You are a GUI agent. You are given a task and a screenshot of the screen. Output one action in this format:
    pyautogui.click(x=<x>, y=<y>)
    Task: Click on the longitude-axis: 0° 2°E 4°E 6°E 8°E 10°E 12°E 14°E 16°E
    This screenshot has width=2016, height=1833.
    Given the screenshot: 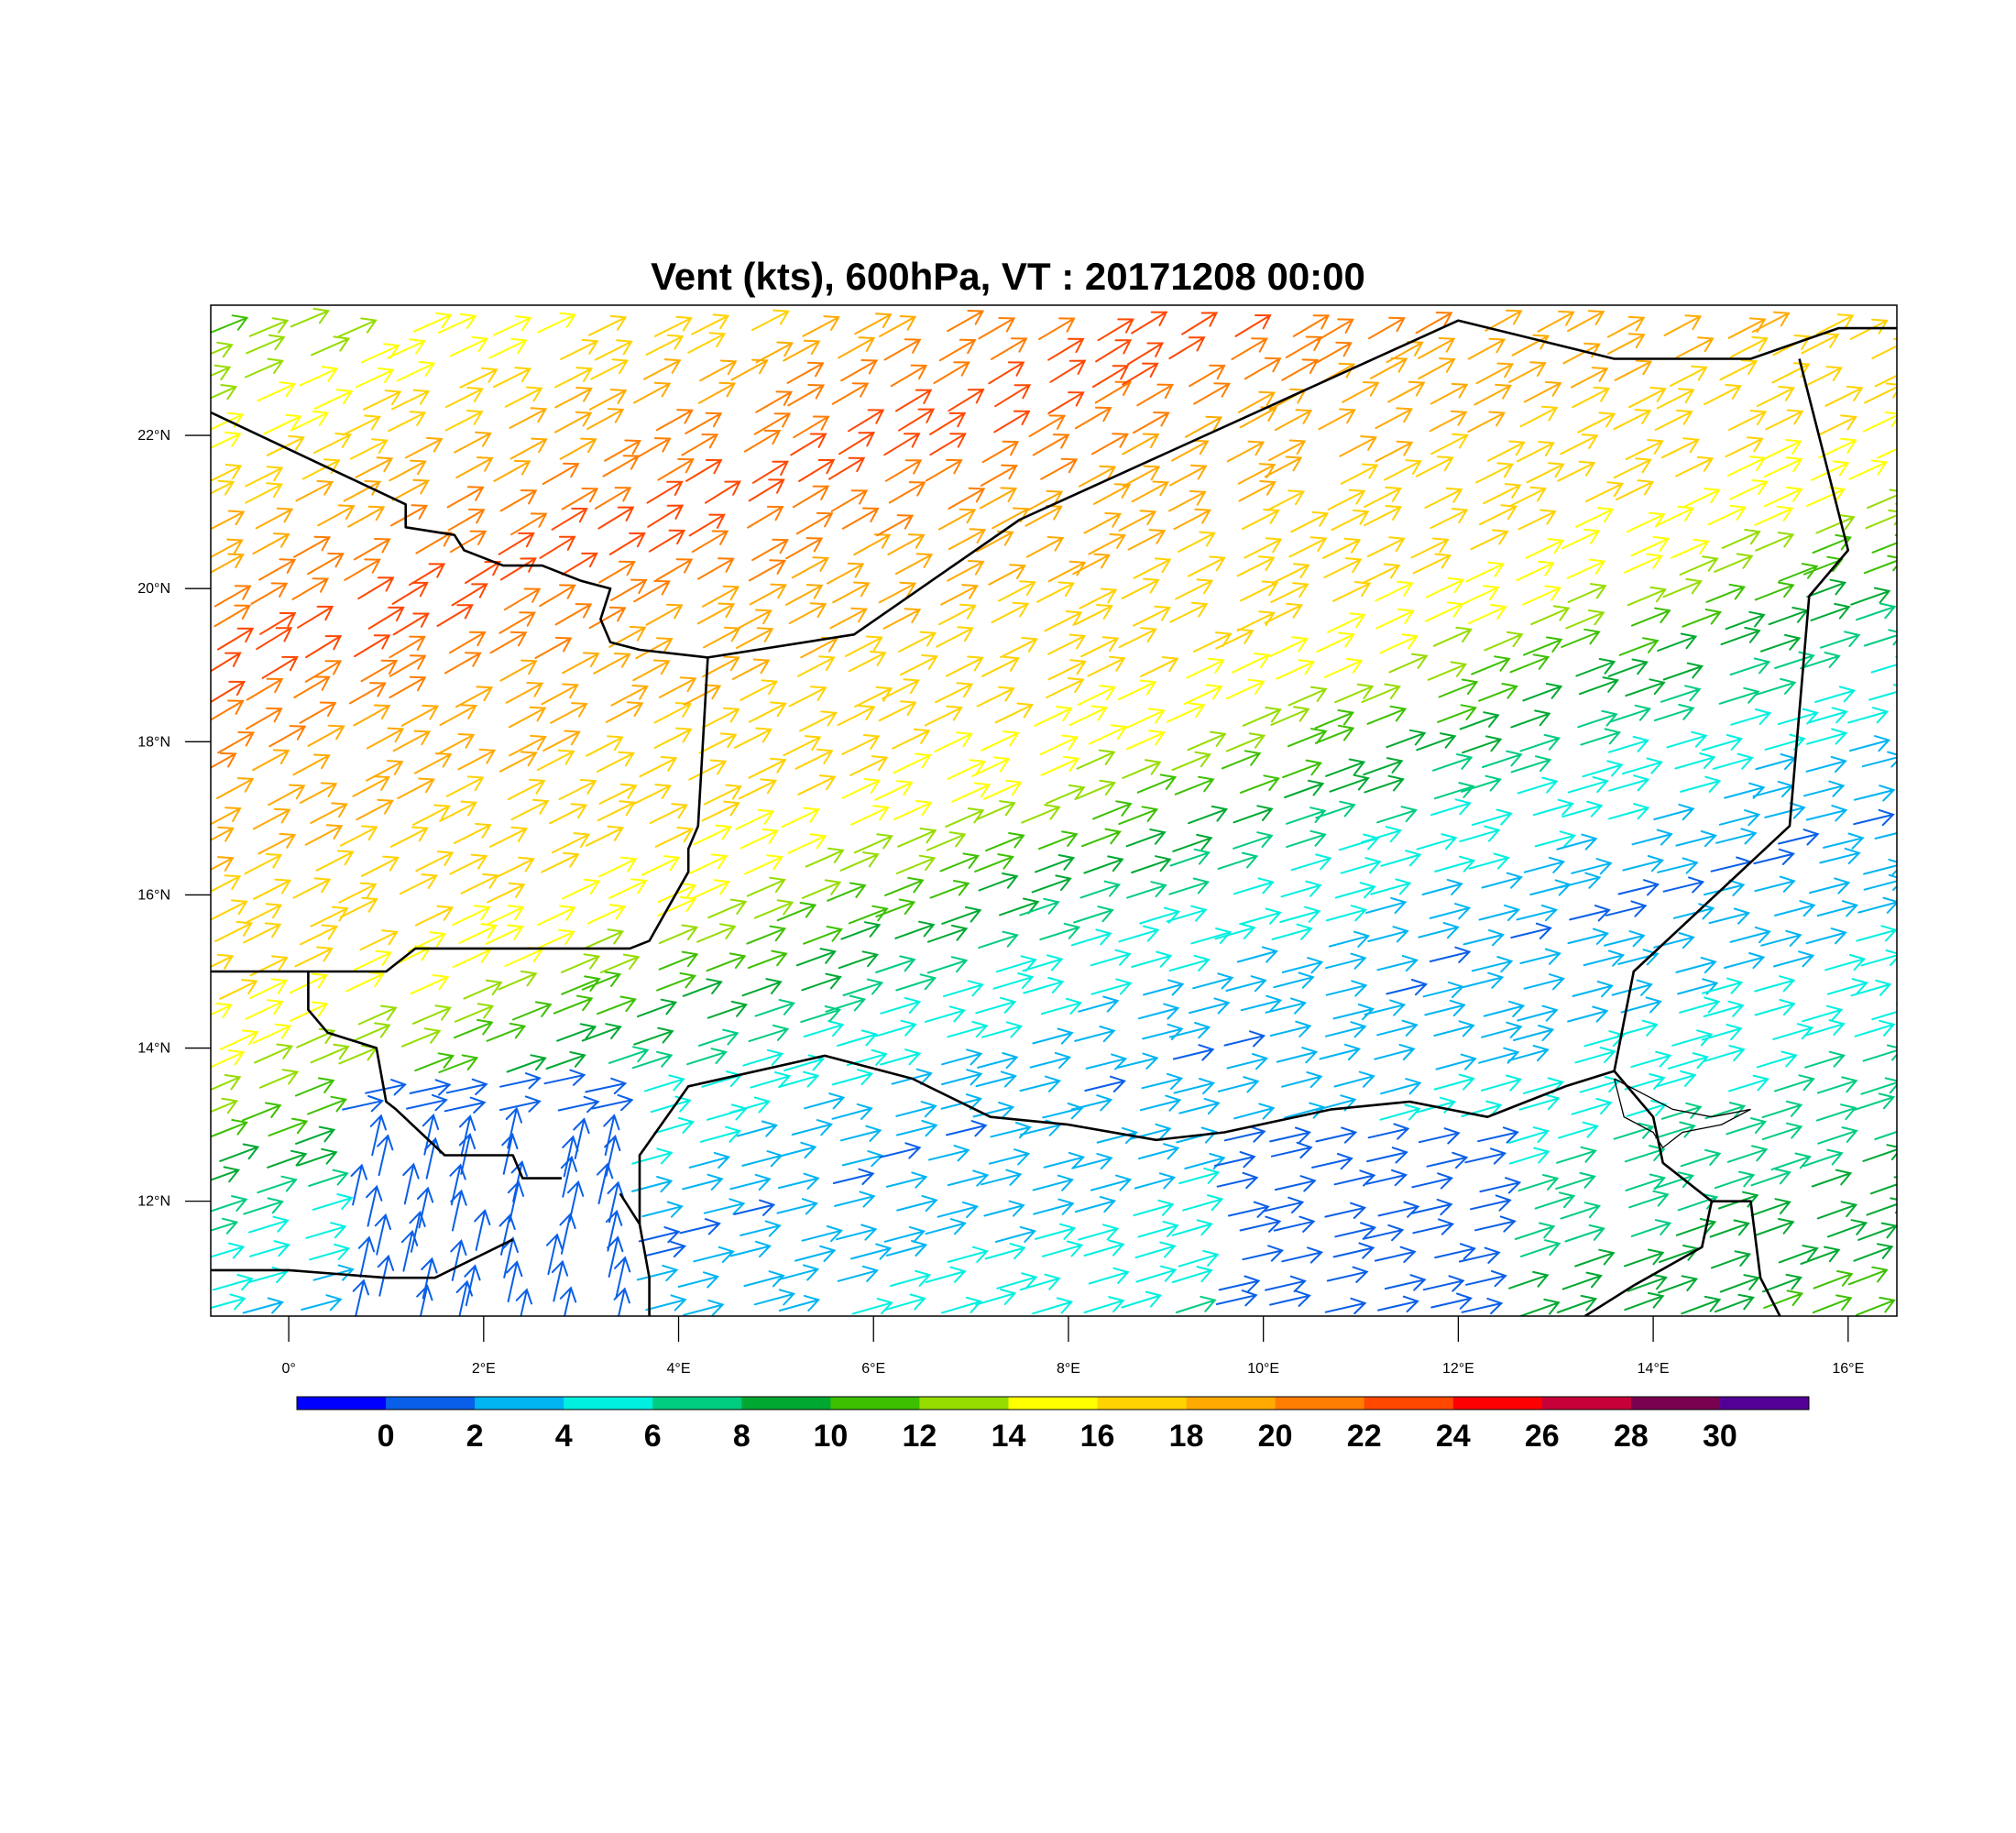 What is the action you would take?
    pyautogui.click(x=1072, y=1346)
    